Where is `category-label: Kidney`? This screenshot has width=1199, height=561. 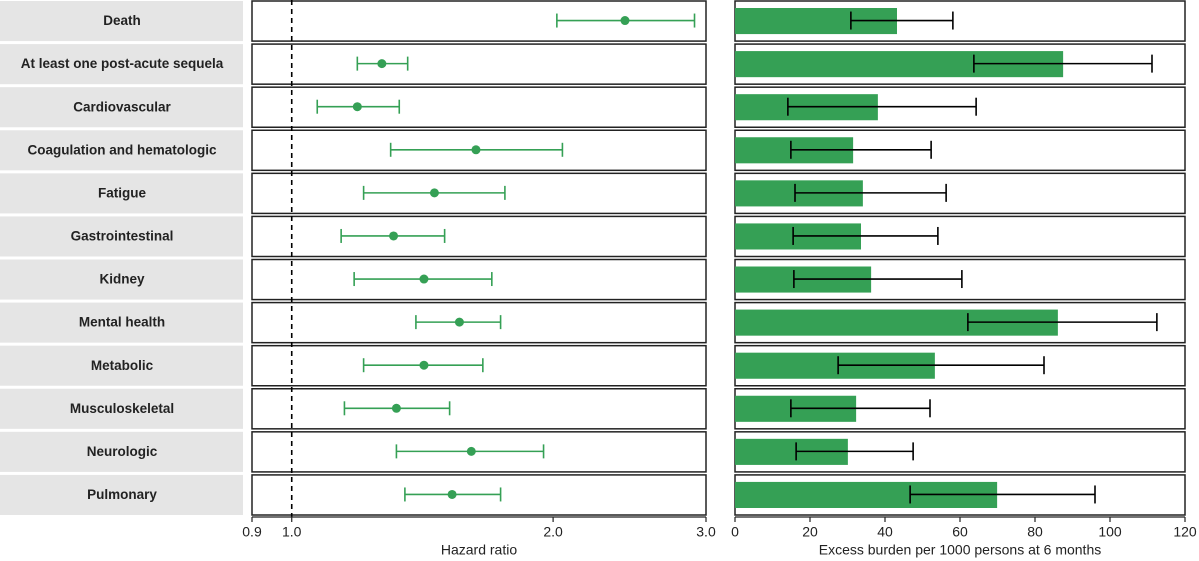
category-label: Kidney is located at coordinates (122, 279).